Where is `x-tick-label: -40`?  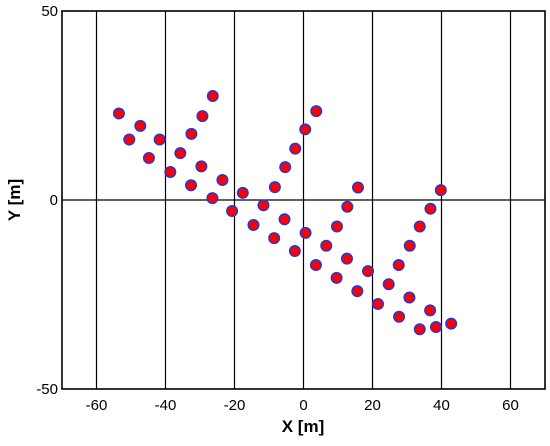 x-tick-label: -40 is located at coordinates (166, 405).